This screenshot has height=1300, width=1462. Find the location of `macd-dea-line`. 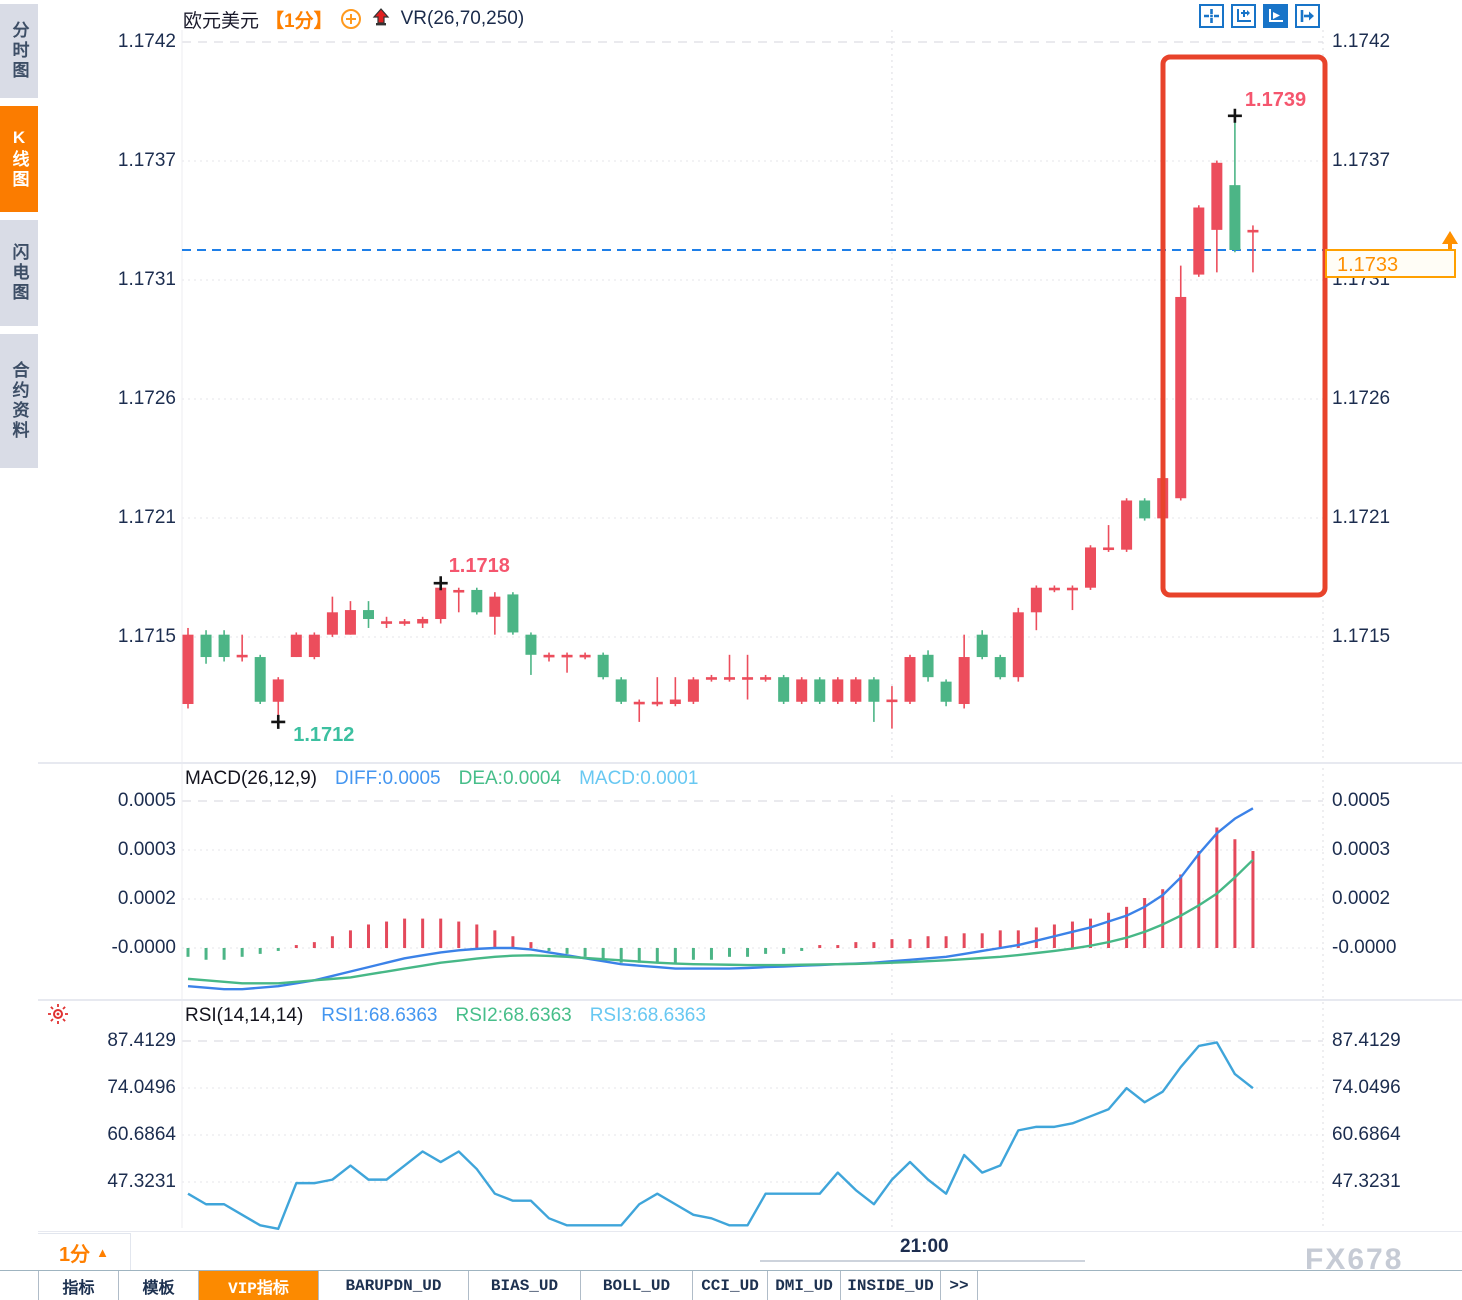

macd-dea-line is located at coordinates (720, 921).